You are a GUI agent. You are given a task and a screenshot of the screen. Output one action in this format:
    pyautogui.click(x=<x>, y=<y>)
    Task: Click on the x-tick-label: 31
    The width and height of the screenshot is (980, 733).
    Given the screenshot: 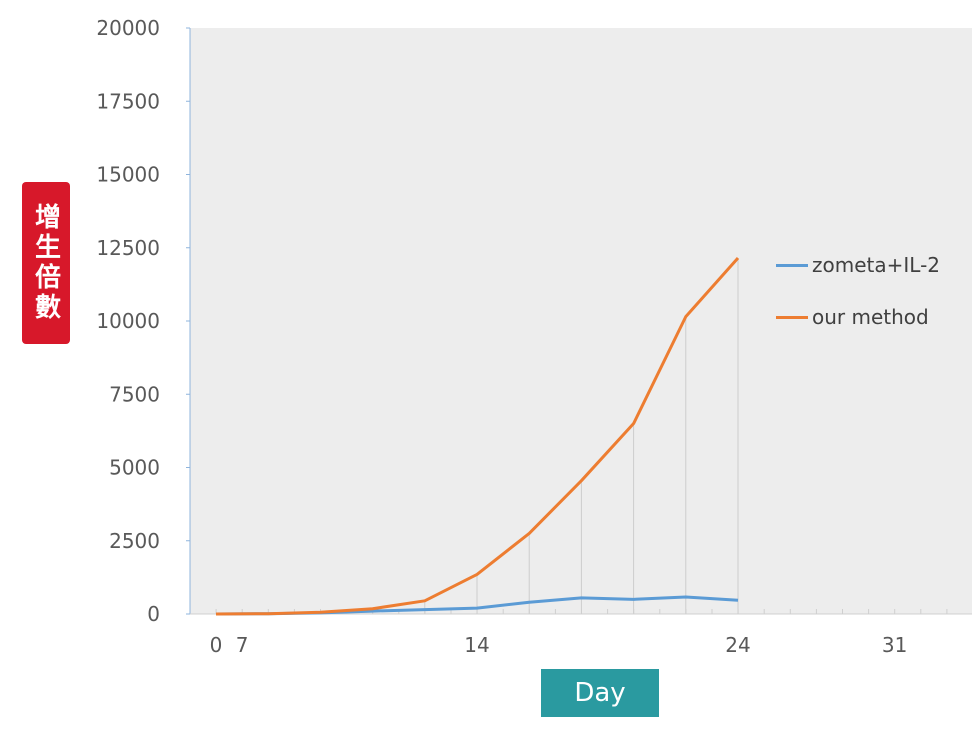 What is the action you would take?
    pyautogui.click(x=894, y=645)
    